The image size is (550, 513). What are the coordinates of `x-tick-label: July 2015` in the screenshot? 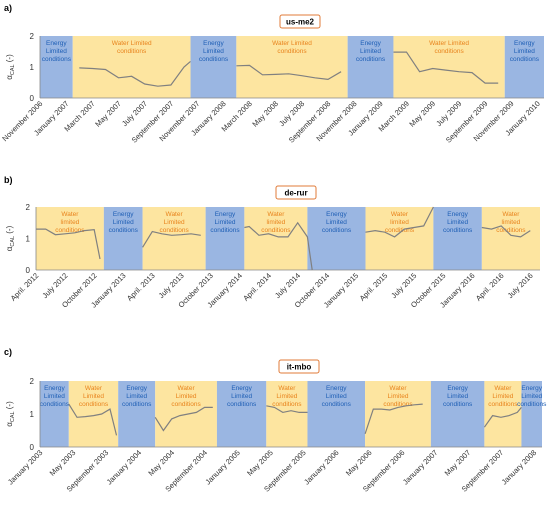 It's located at (403, 285).